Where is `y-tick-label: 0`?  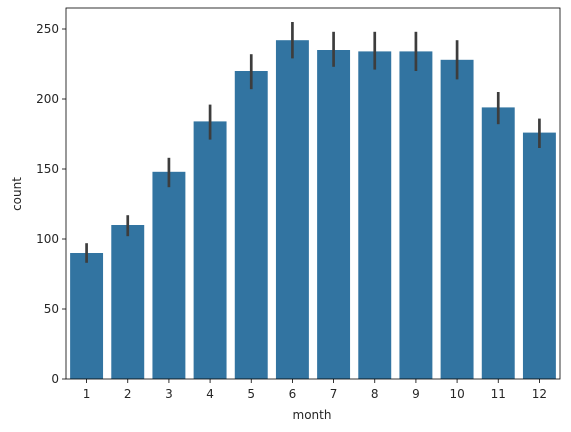 y-tick-label: 0 is located at coordinates (55, 379).